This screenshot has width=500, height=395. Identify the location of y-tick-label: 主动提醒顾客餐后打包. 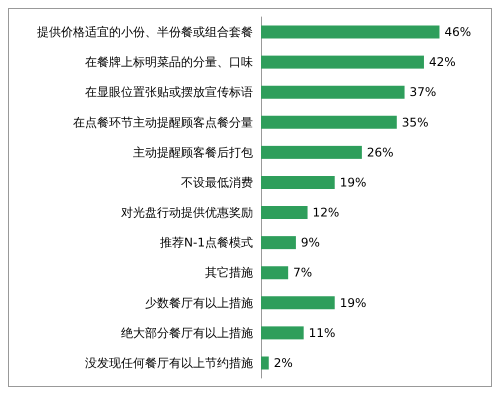
(193, 152).